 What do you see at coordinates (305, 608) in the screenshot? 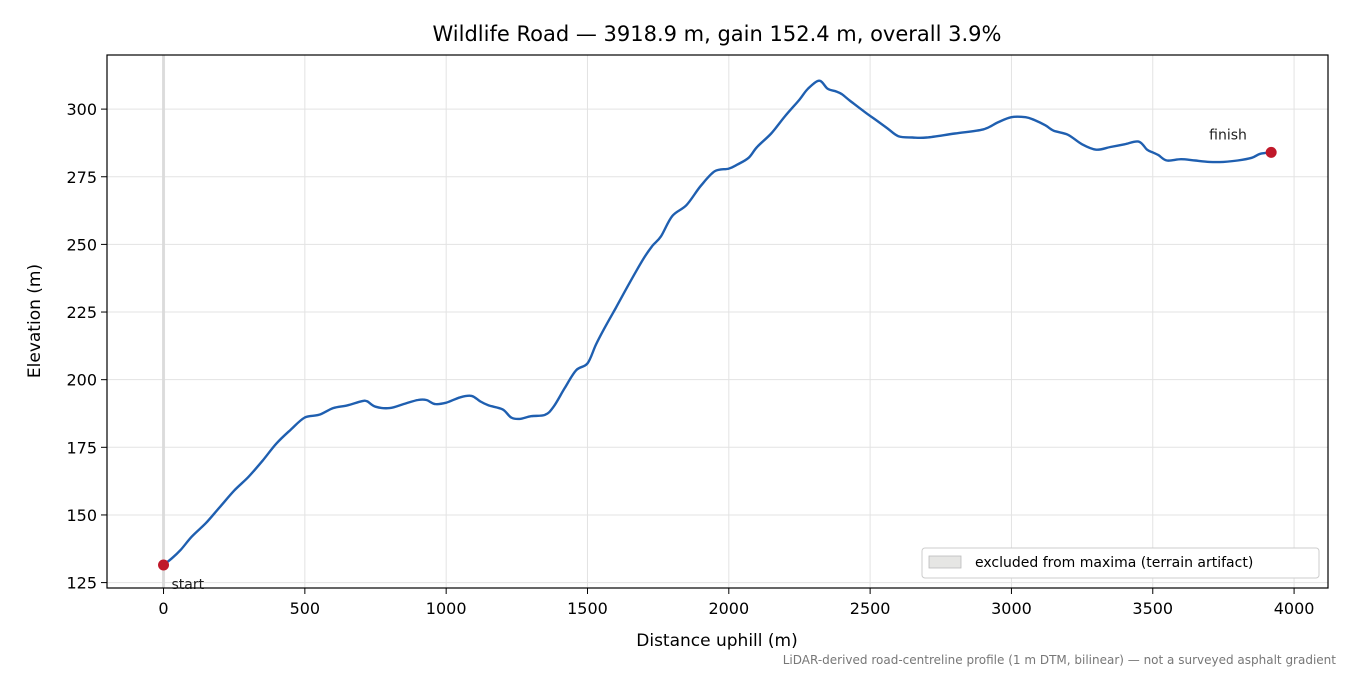
I see `x-tick-label: 500` at bounding box center [305, 608].